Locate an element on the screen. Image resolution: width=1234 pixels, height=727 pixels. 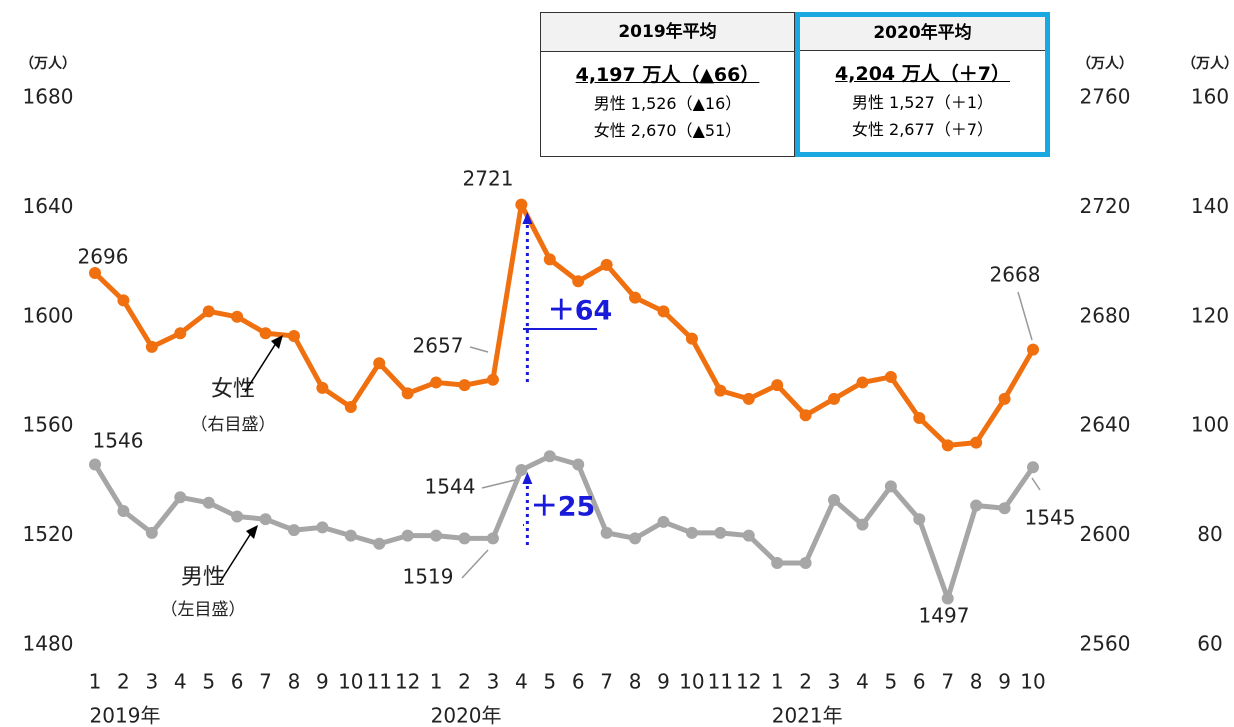
x-group-label: 2021年 is located at coordinates (807, 715).